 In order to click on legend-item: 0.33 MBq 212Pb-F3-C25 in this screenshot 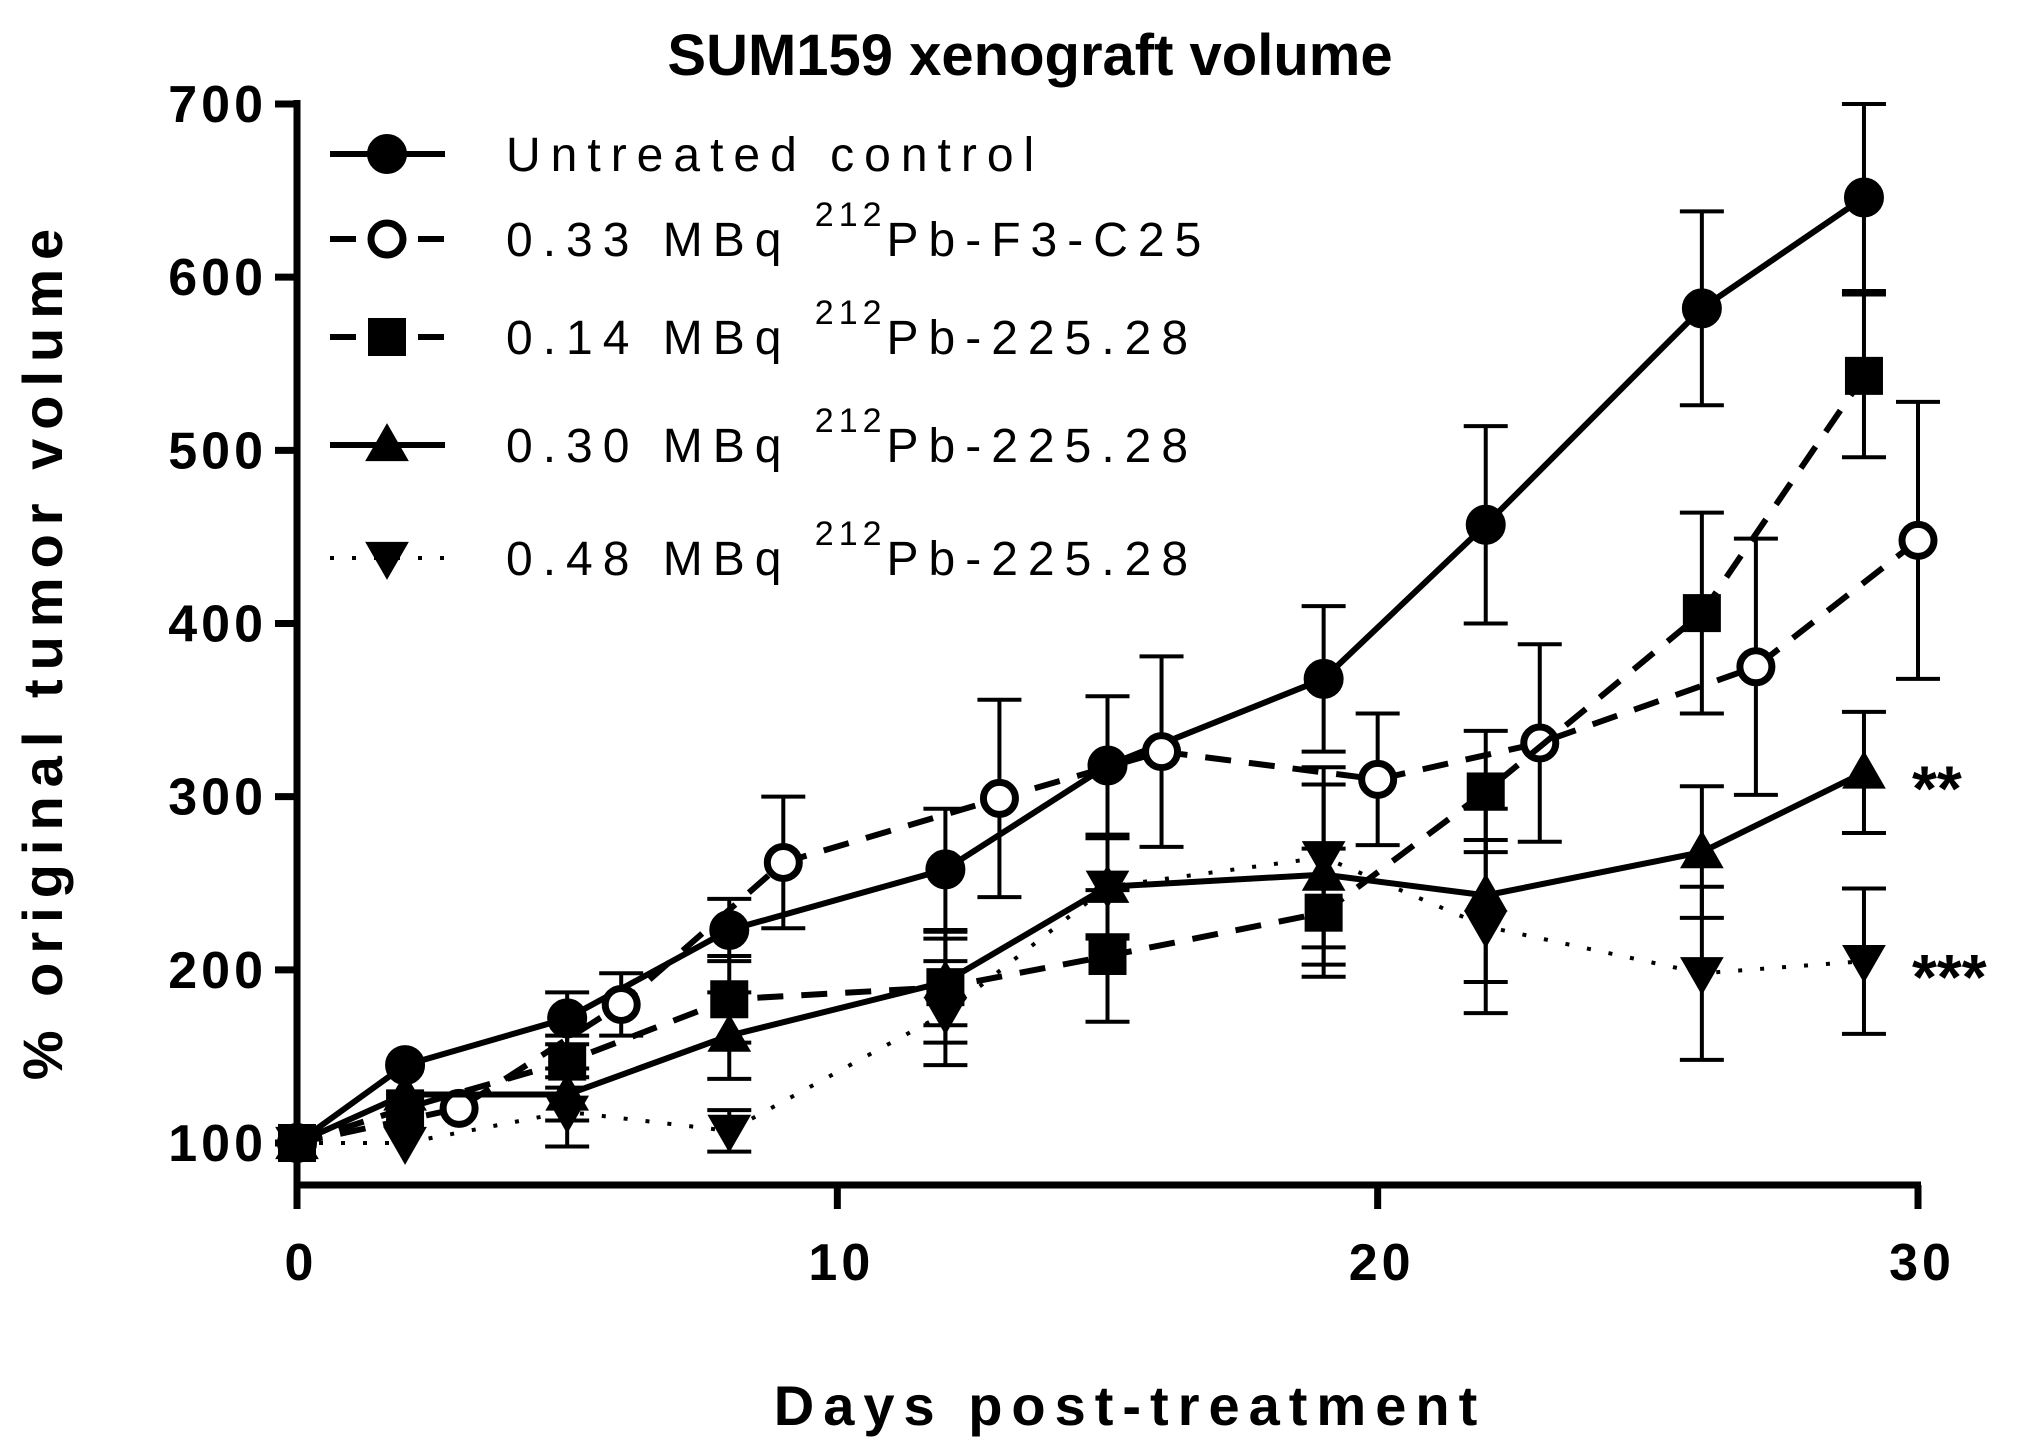, I will do `click(770, 231)`.